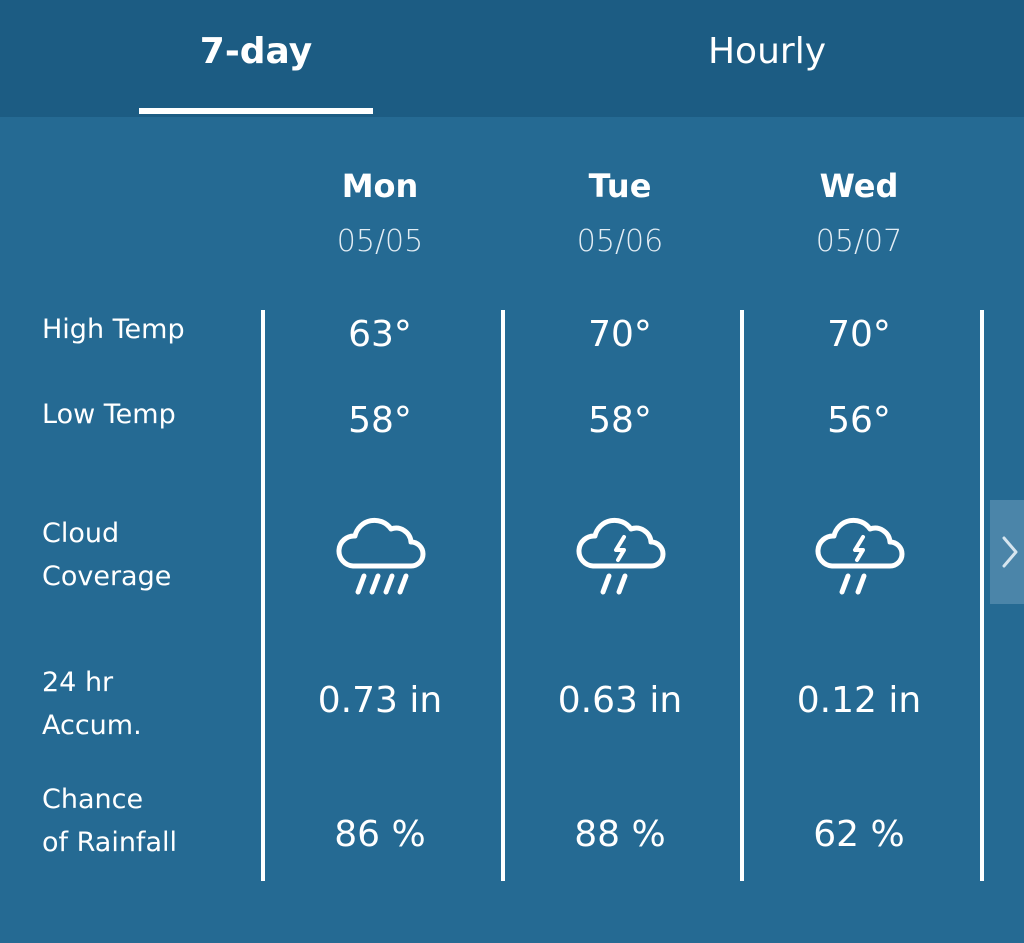 The height and width of the screenshot is (943, 1024). Describe the element at coordinates (256, 51) in the screenshot. I see `tab-7-day: 7-day` at that location.